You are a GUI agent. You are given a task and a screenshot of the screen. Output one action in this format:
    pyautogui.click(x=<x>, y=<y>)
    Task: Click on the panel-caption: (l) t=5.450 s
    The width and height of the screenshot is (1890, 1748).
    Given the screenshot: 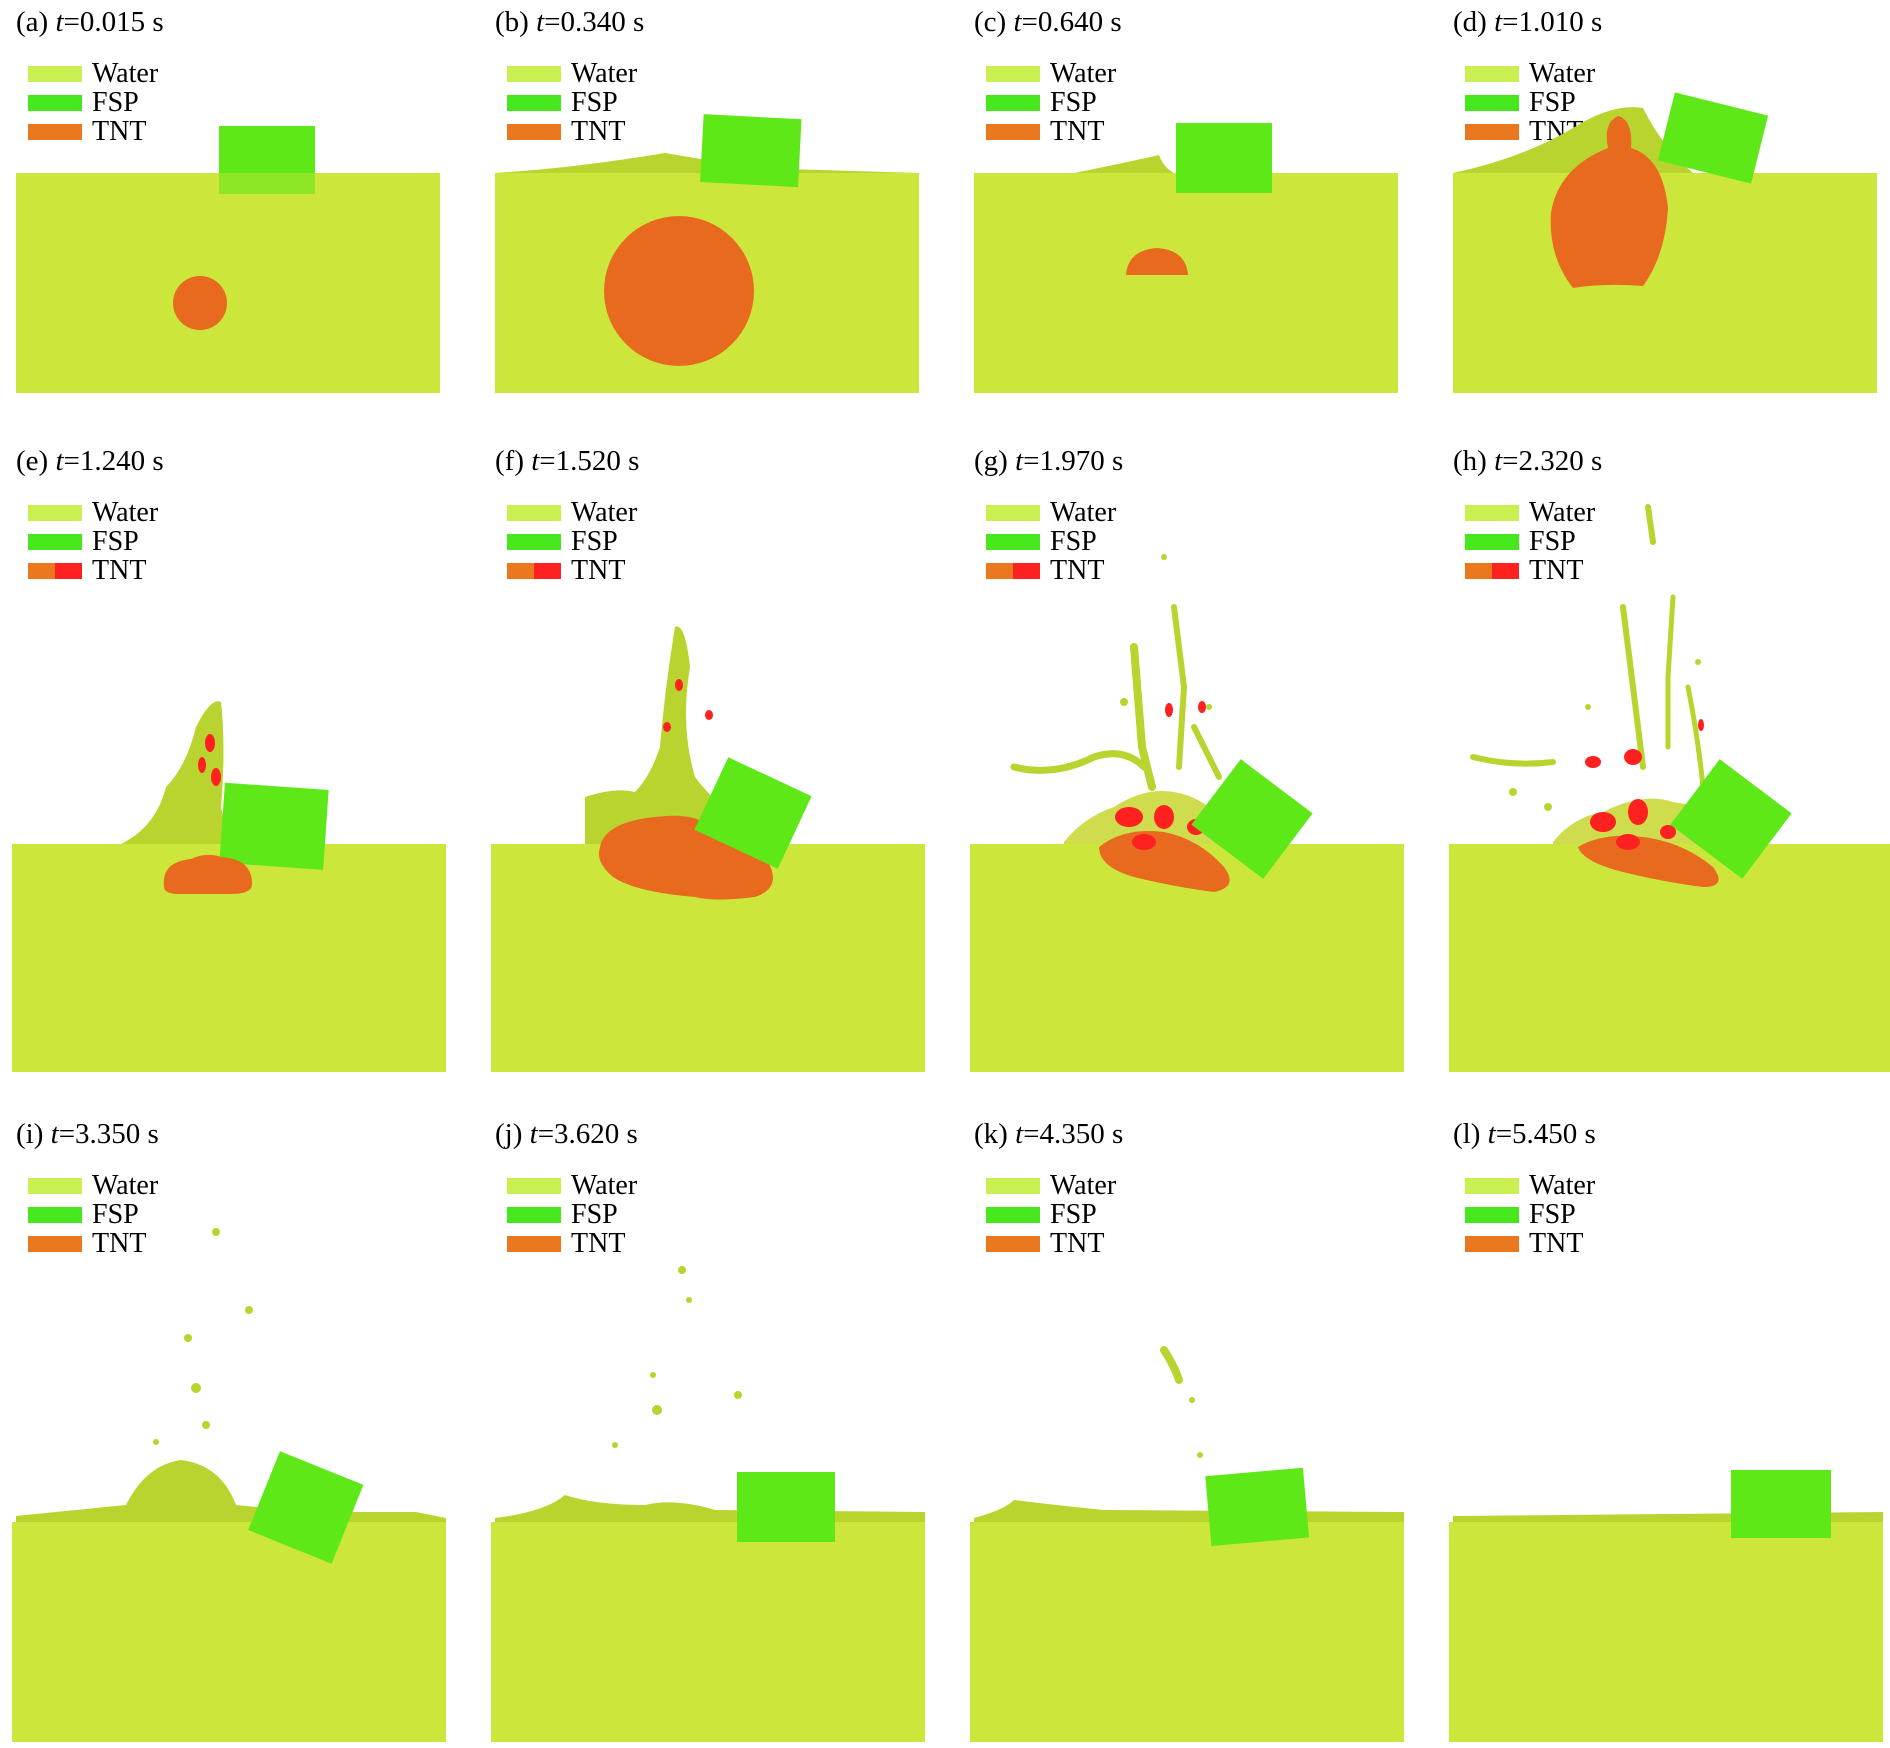 What is the action you would take?
    pyautogui.click(x=1524, y=1134)
    